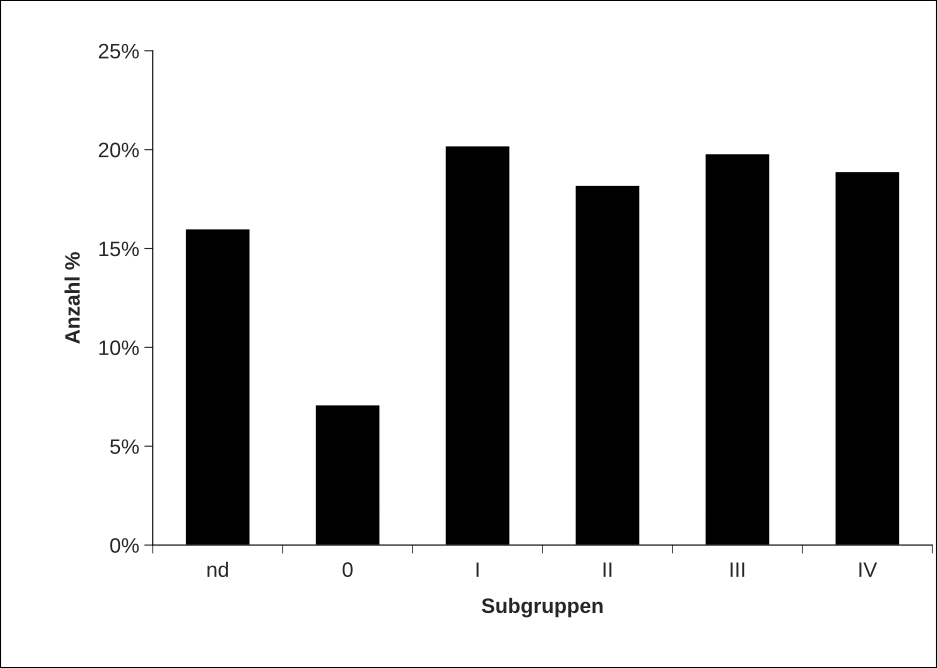 The width and height of the screenshot is (937, 668). What do you see at coordinates (737, 569) in the screenshot?
I see `x-tick-label: III` at bounding box center [737, 569].